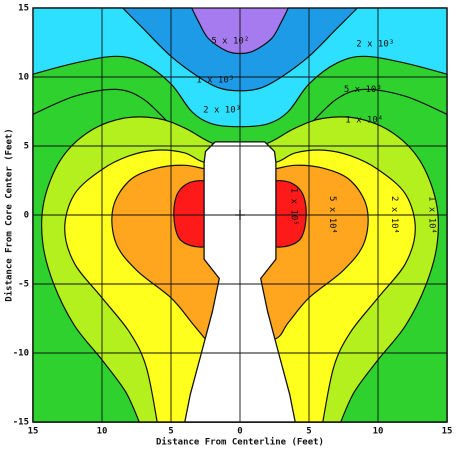  I want to click on contour-label: 5 x 10³, so click(363, 90).